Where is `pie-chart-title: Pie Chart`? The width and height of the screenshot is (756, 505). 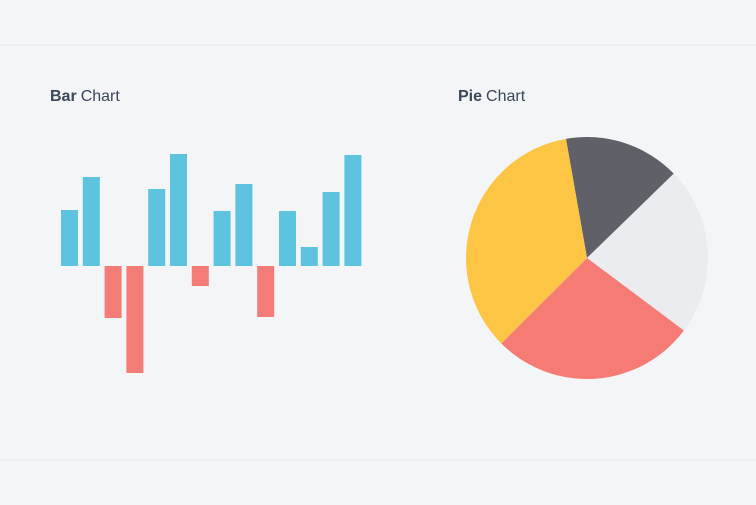 pie-chart-title: Pie Chart is located at coordinates (492, 96).